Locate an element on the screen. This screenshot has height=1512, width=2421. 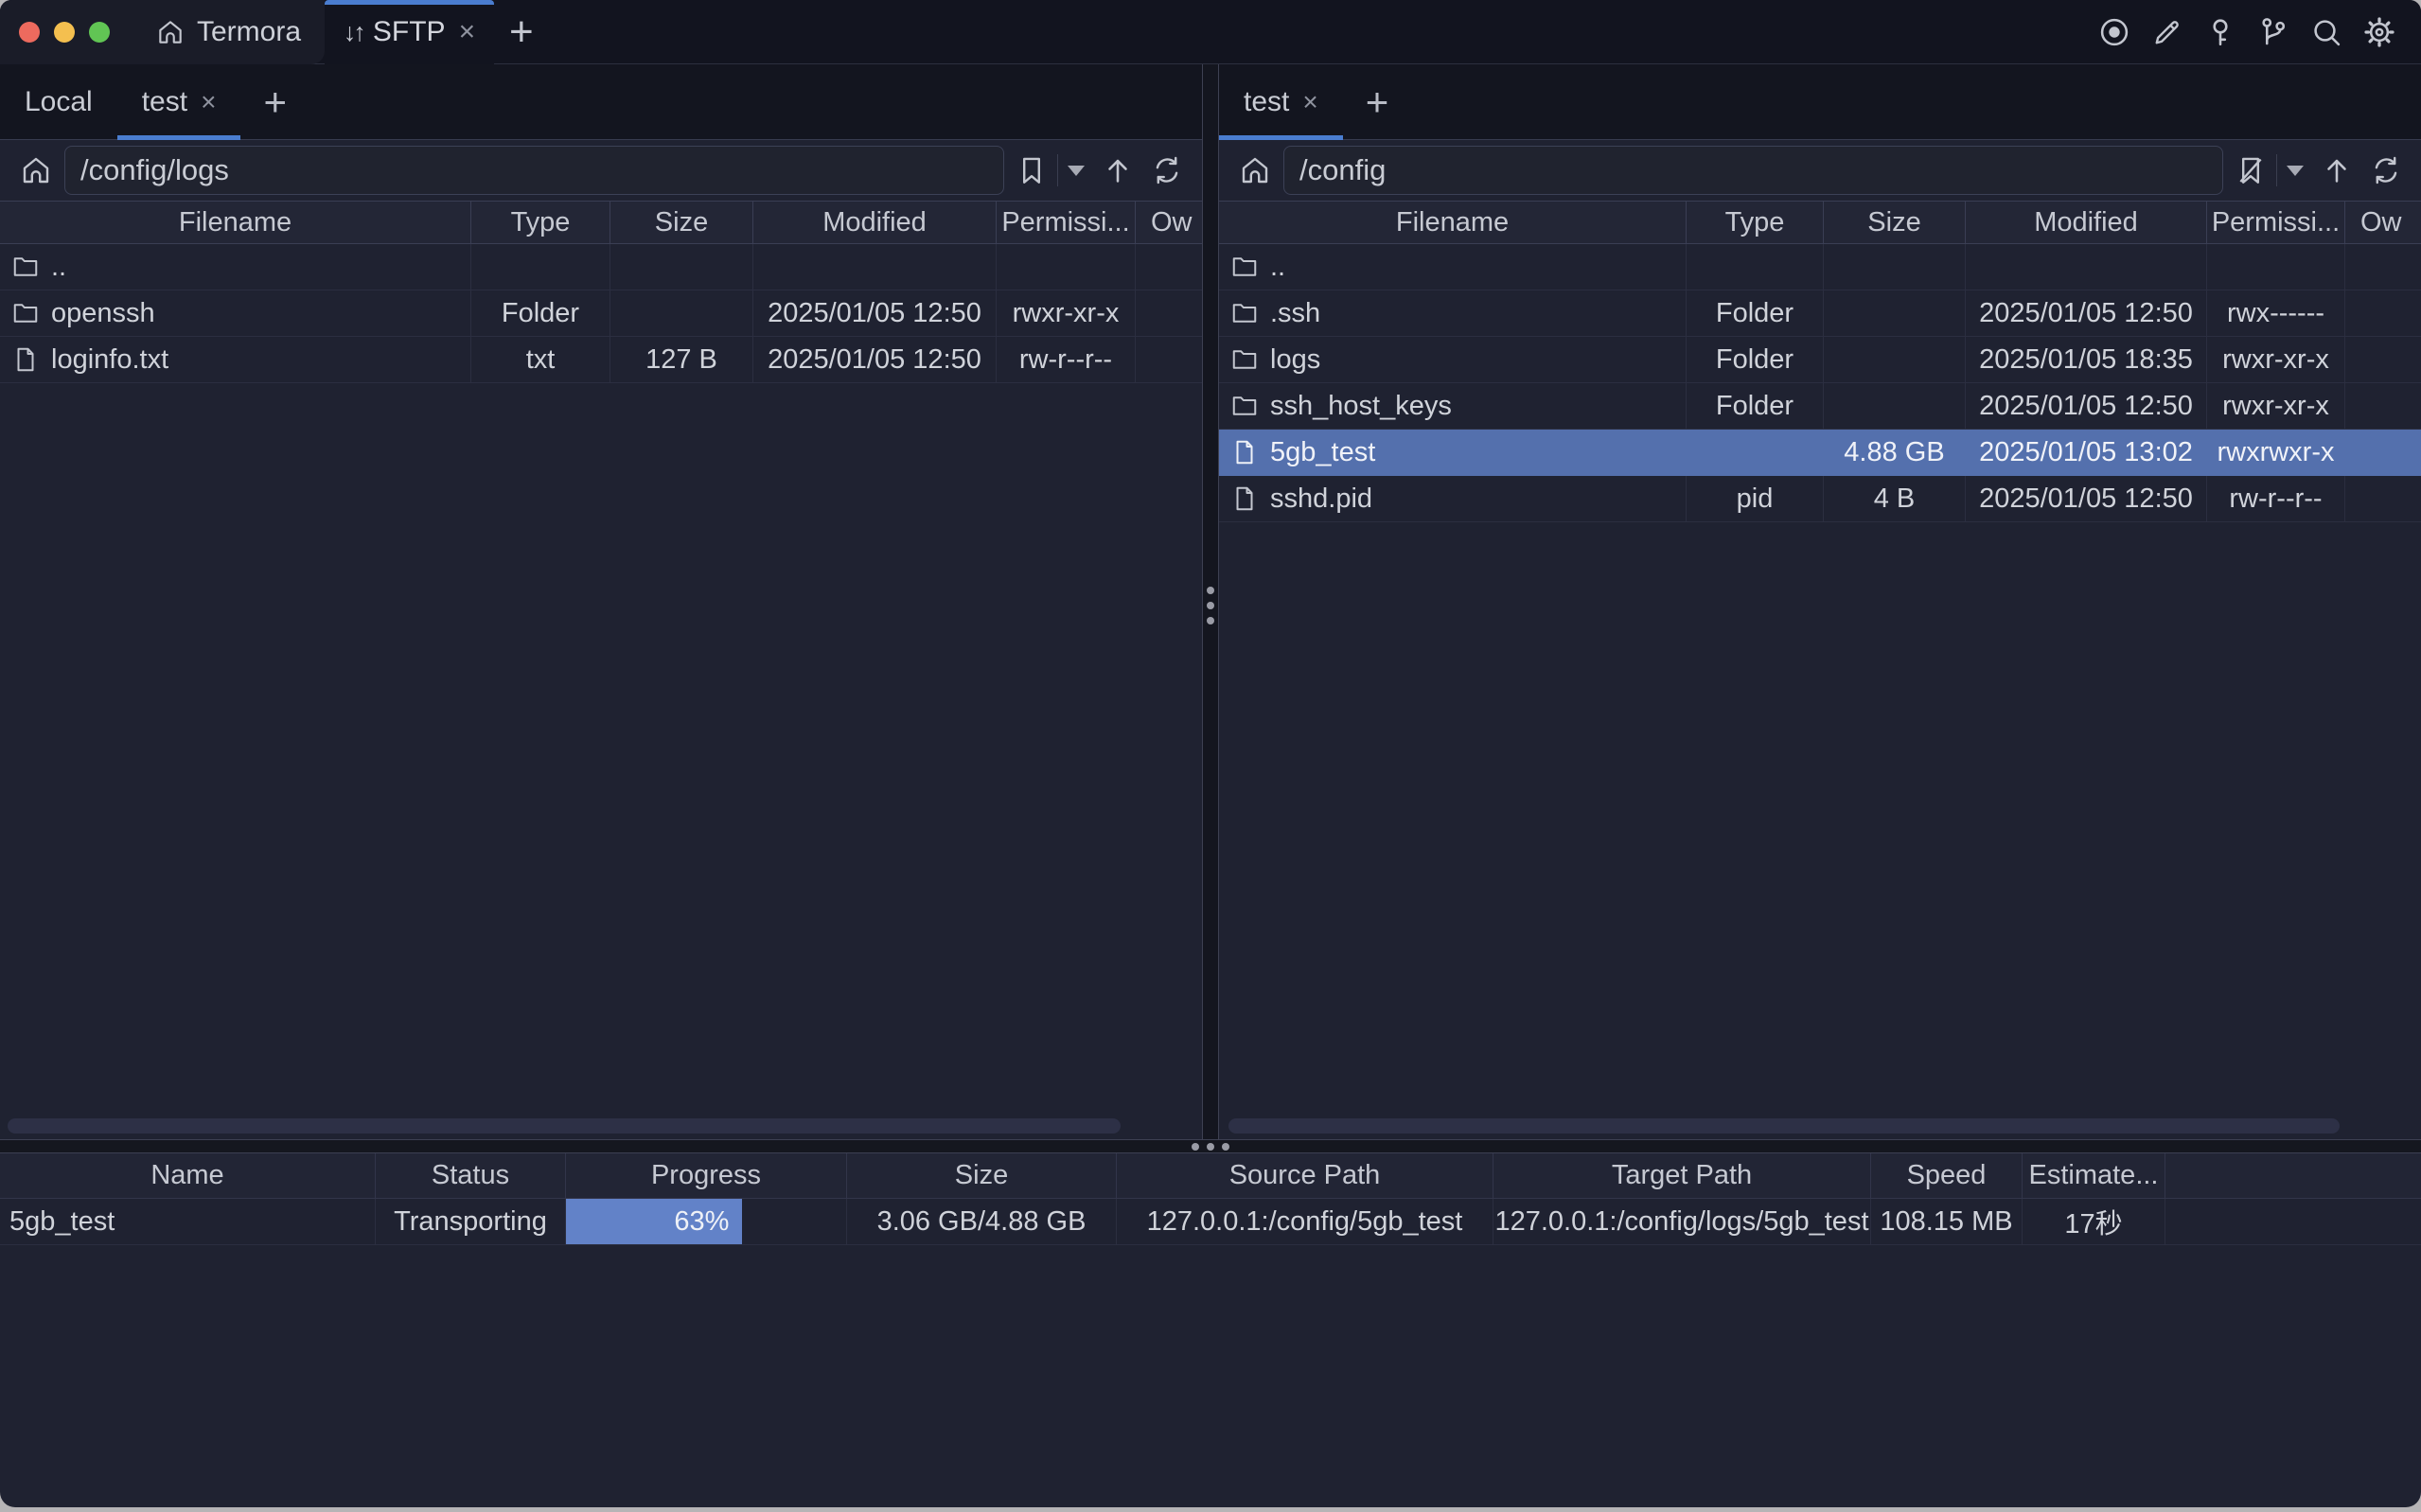
search-icon is located at coordinates (2326, 32).